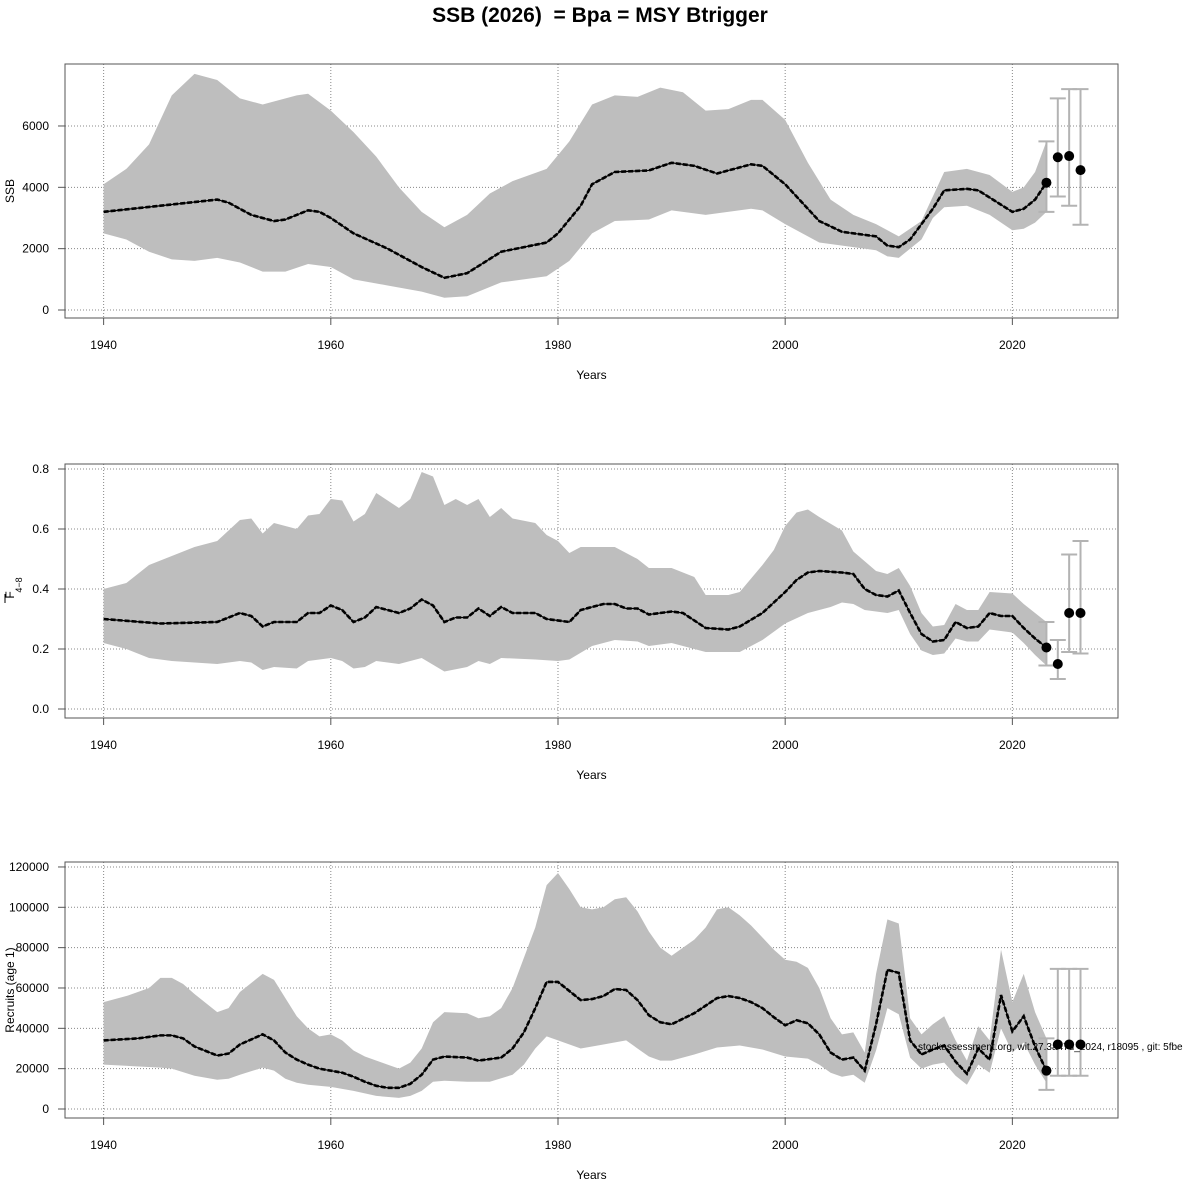 This screenshot has height=1200, width=1200. What do you see at coordinates (40, 709) in the screenshot?
I see `y-tick-label: 0.0` at bounding box center [40, 709].